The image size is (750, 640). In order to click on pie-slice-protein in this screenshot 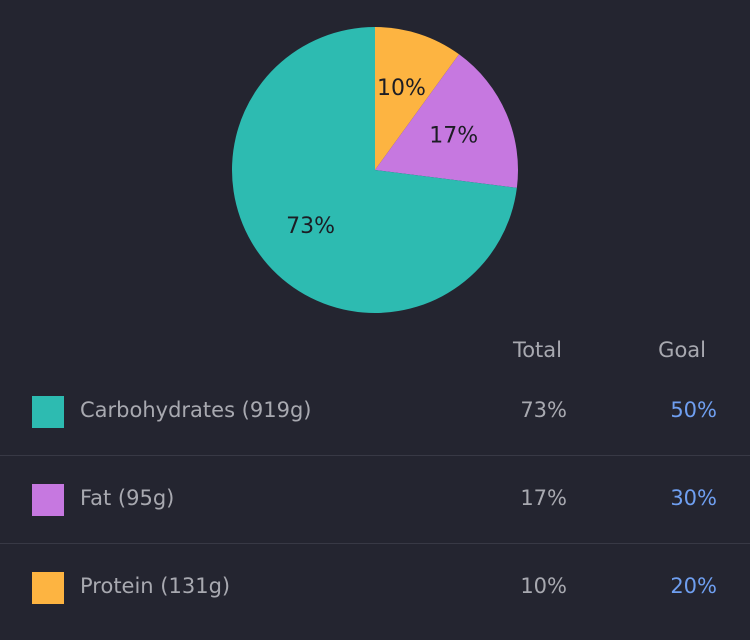, I will do `click(417, 98)`.